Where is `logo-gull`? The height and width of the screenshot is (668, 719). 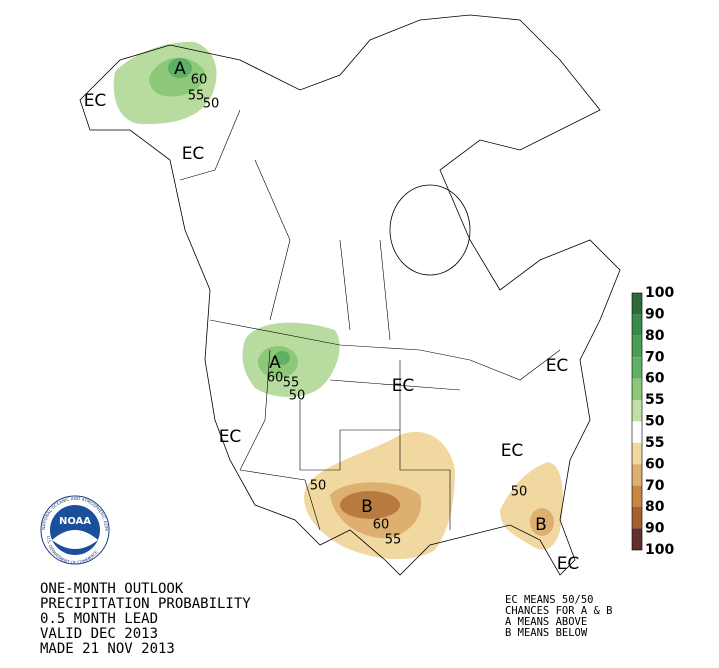
logo-gull is located at coordinates (75, 539).